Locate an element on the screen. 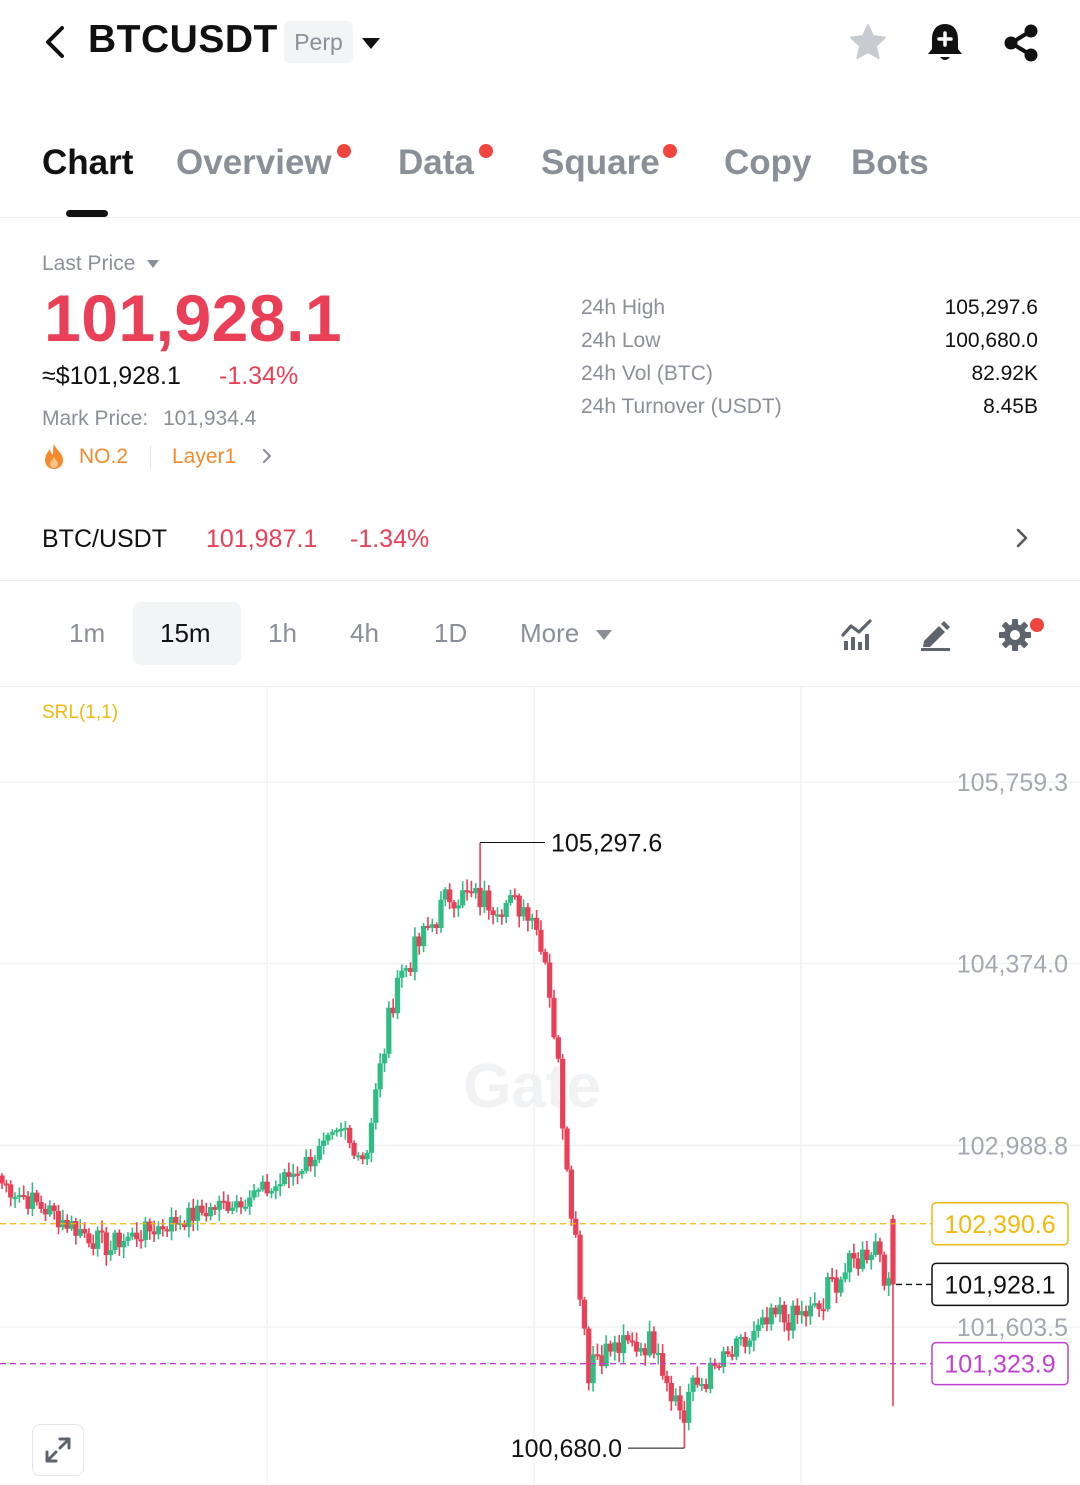 The width and height of the screenshot is (1080, 1485). last-price-dropdown-icon is located at coordinates (153, 264).